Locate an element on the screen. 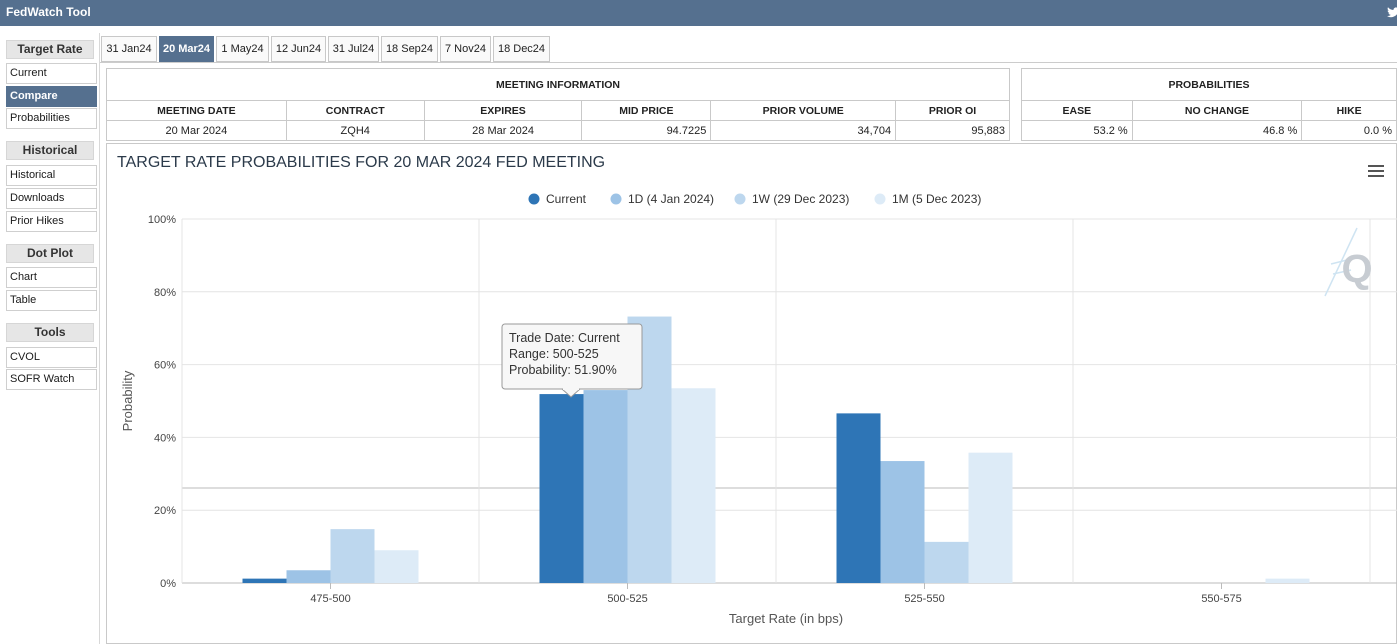 The height and width of the screenshot is (644, 1397). prior-oi-value: 95,883 is located at coordinates (952, 130).